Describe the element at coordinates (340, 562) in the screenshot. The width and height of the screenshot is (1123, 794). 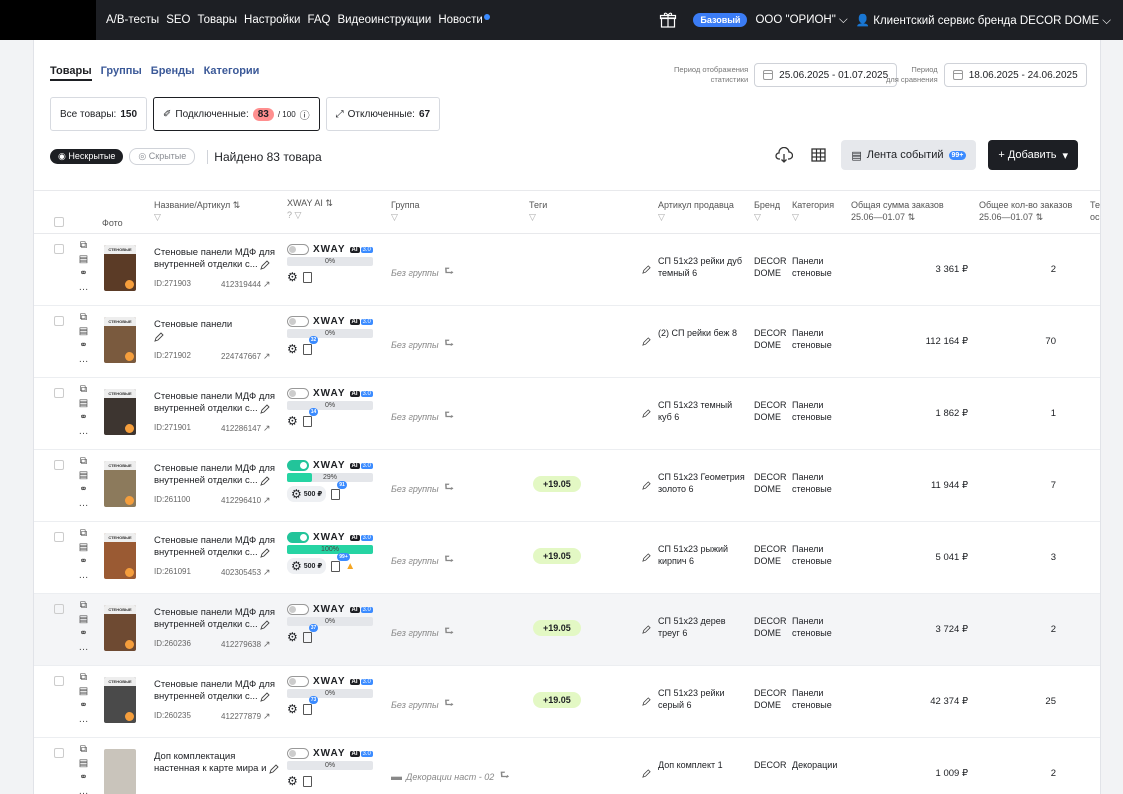
I see `document-icon: 99+` at that location.